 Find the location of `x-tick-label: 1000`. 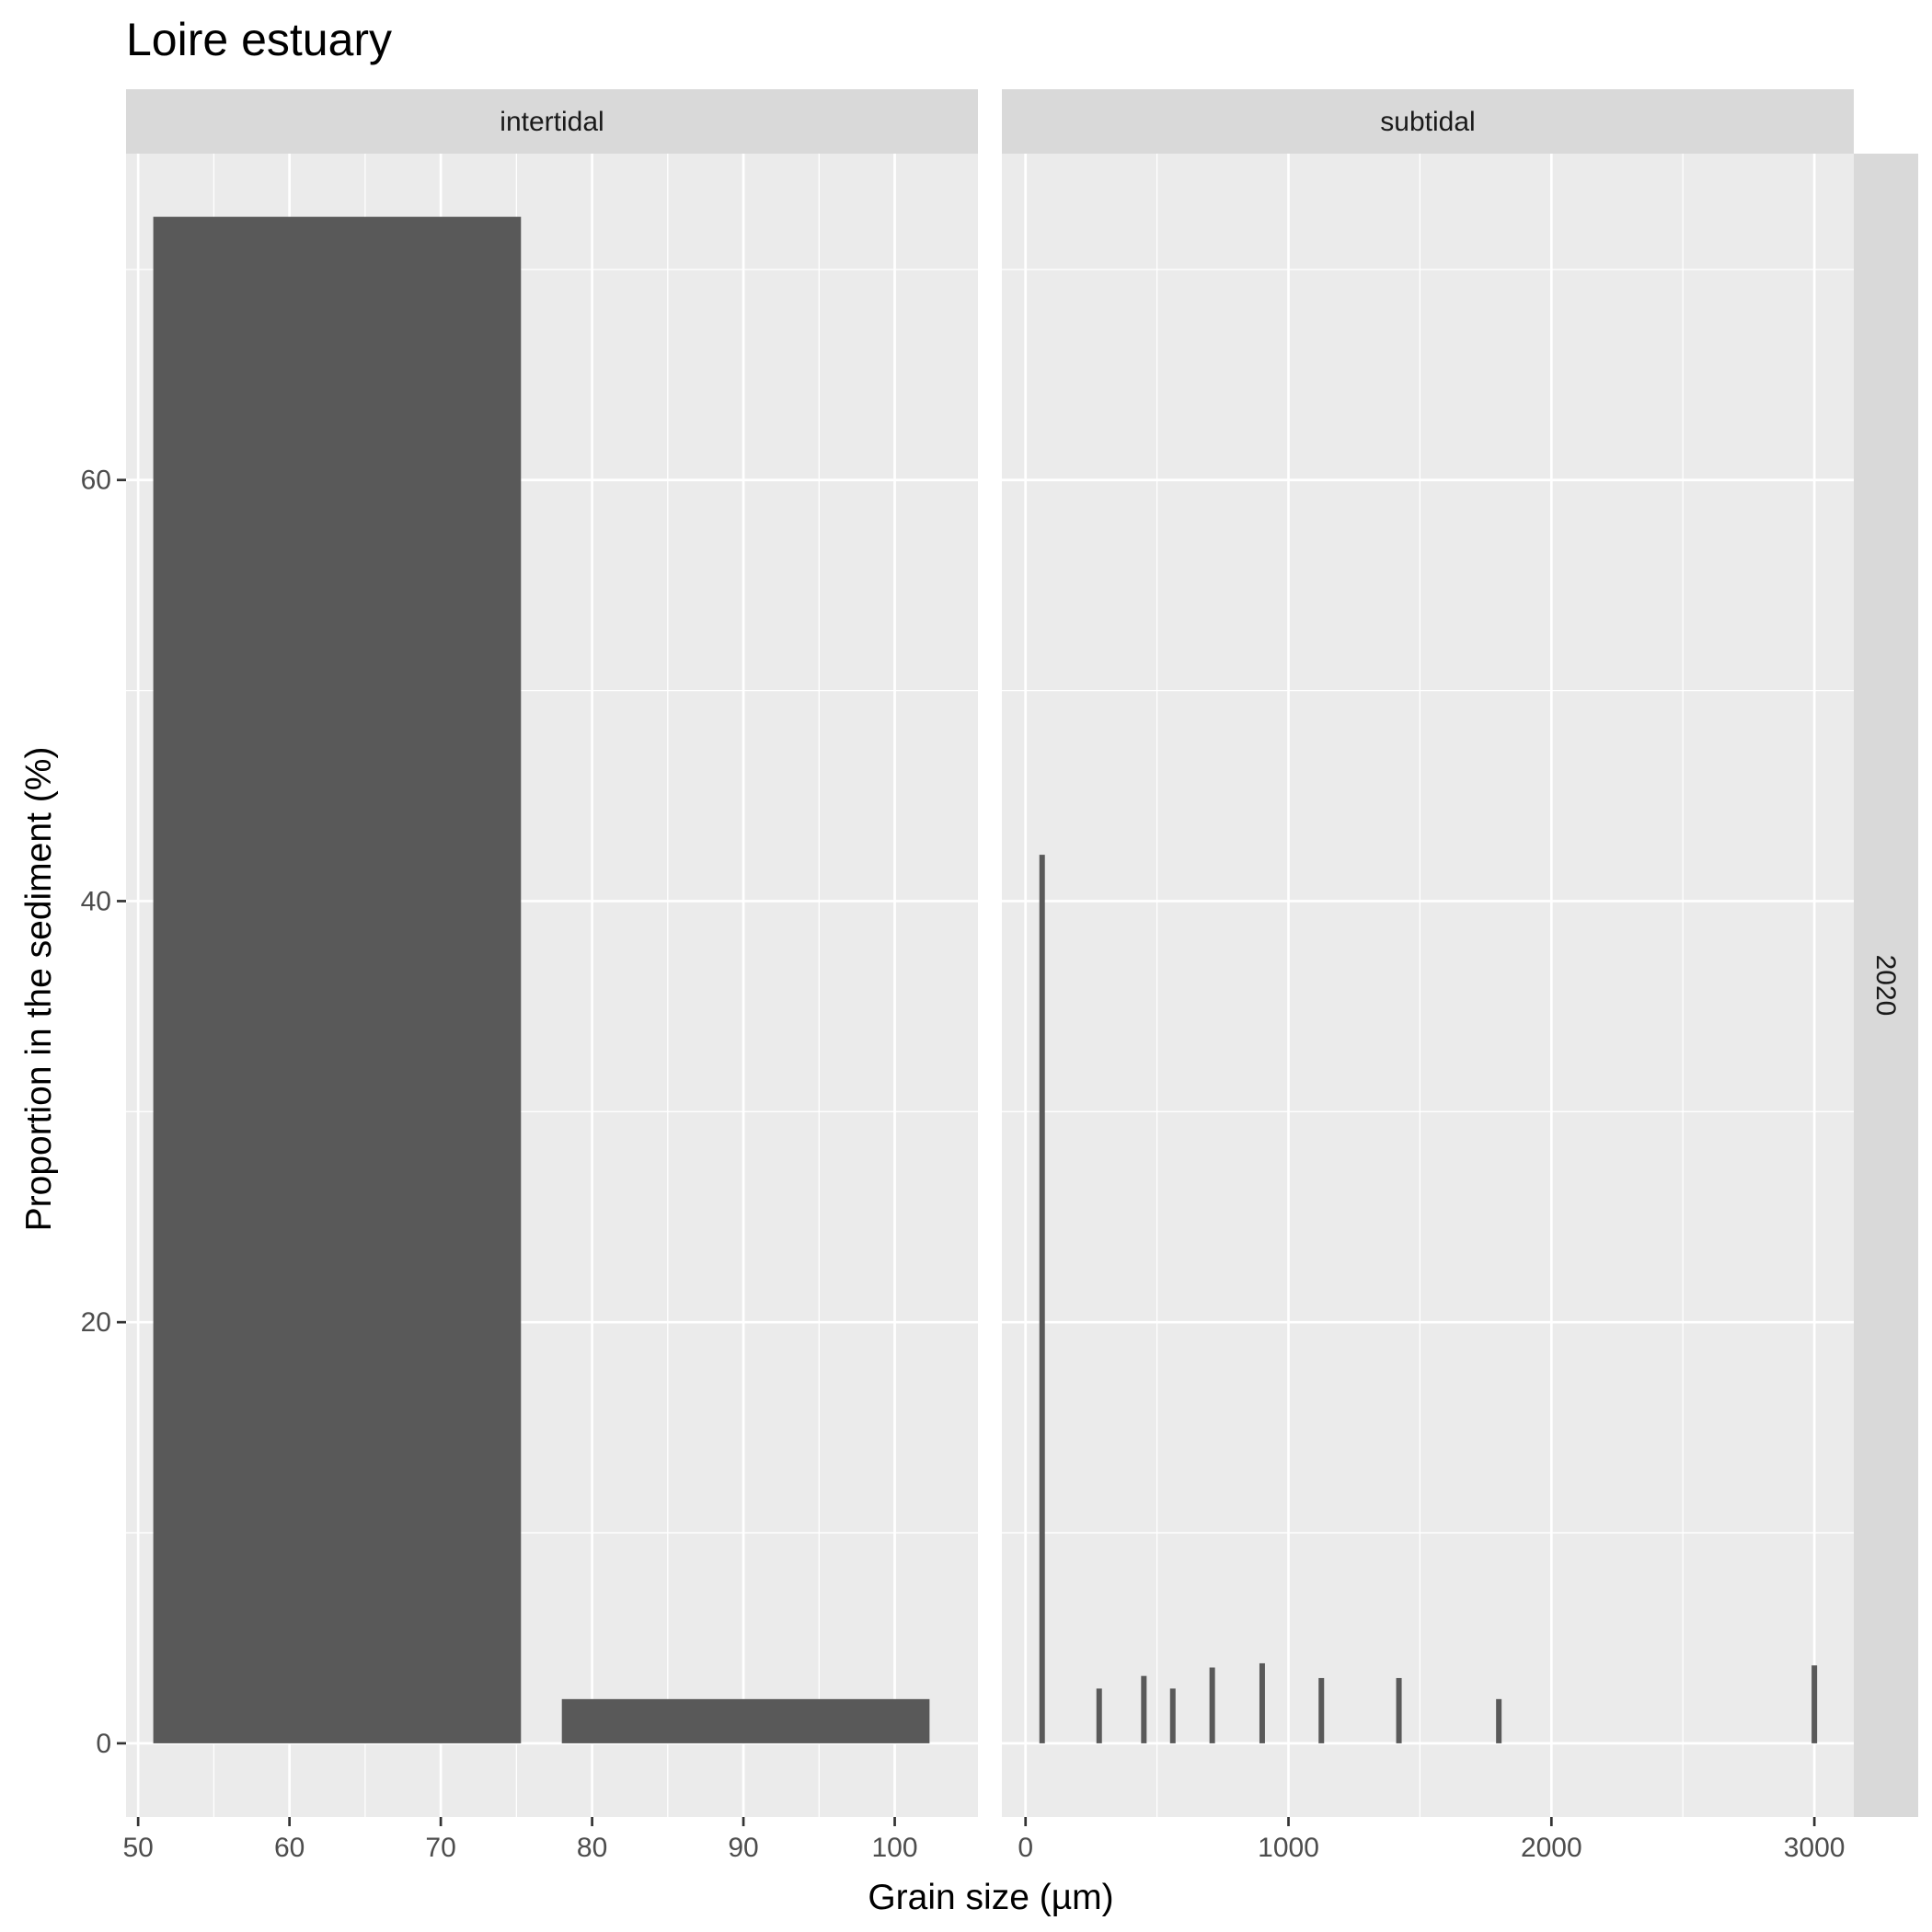

x-tick-label: 1000 is located at coordinates (1288, 1848).